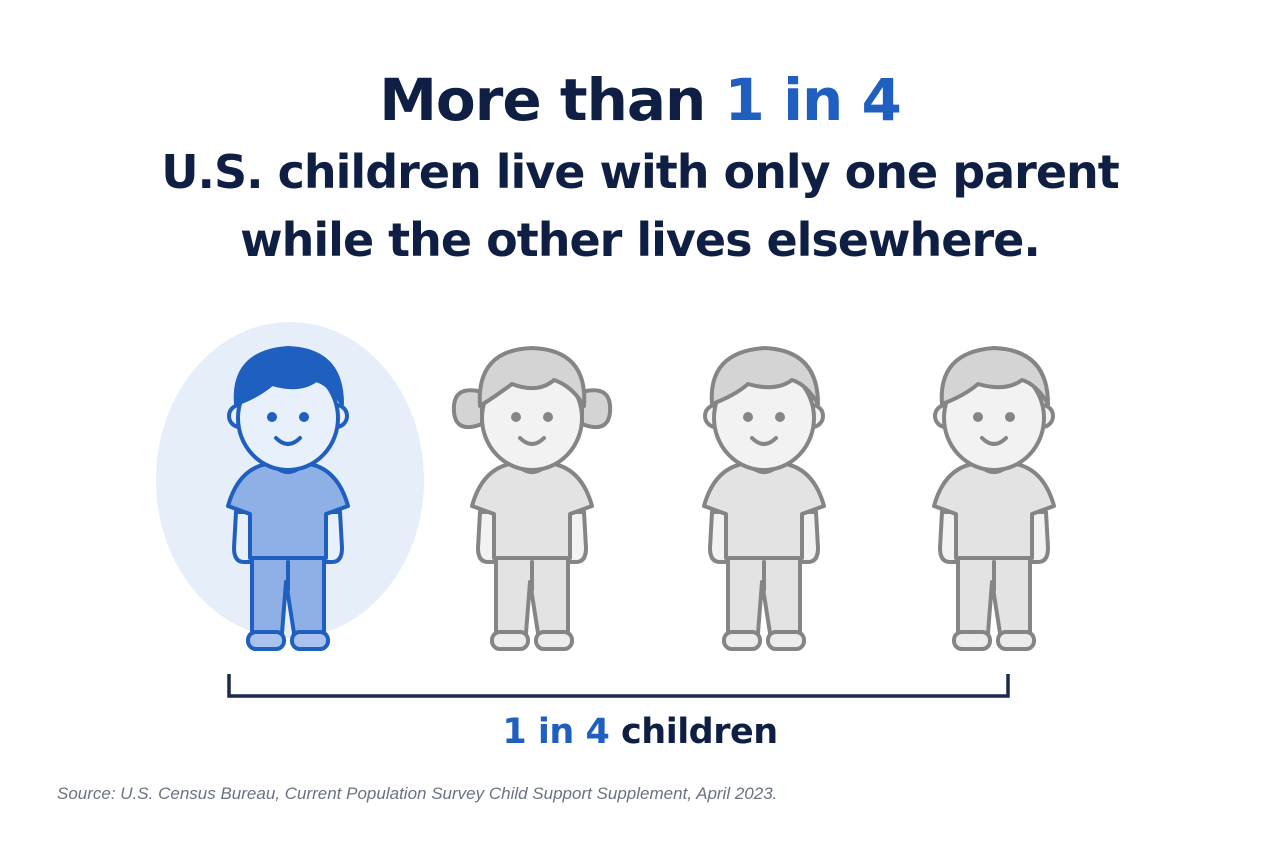  I want to click on caption: 1 in 4 children, so click(640, 732).